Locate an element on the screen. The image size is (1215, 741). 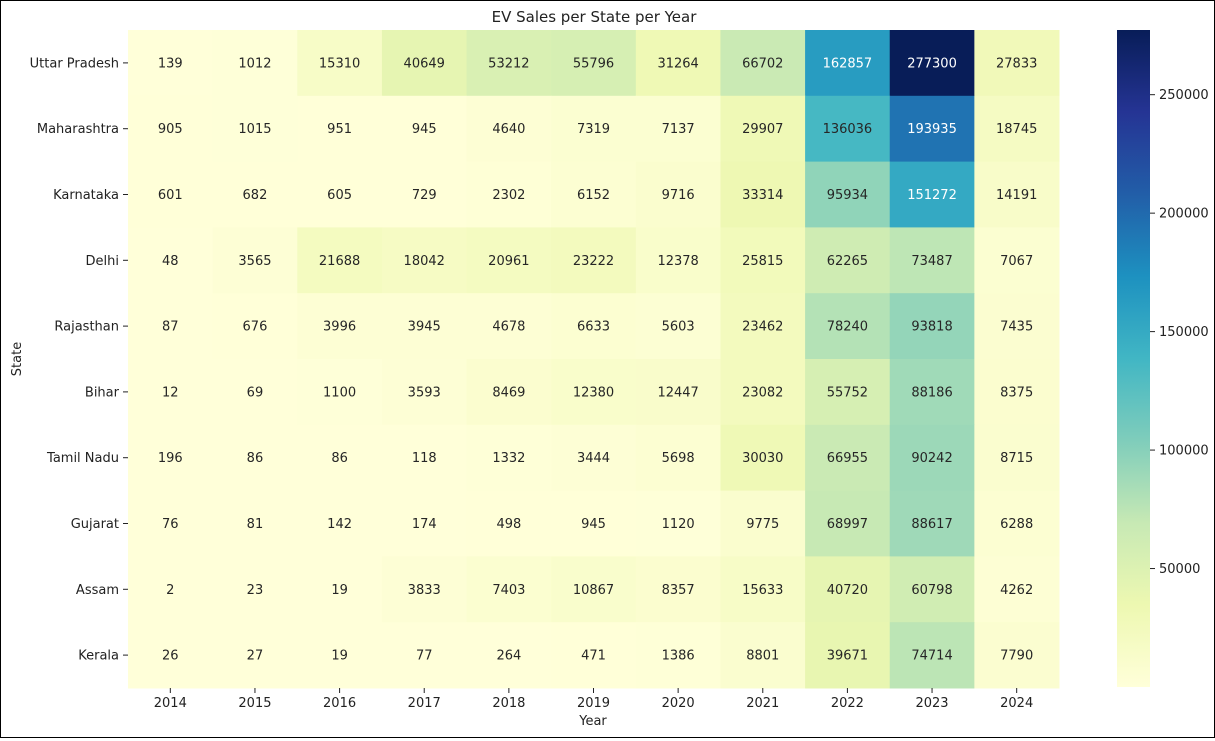
cell-value-label: 30030 is located at coordinates (762, 458).